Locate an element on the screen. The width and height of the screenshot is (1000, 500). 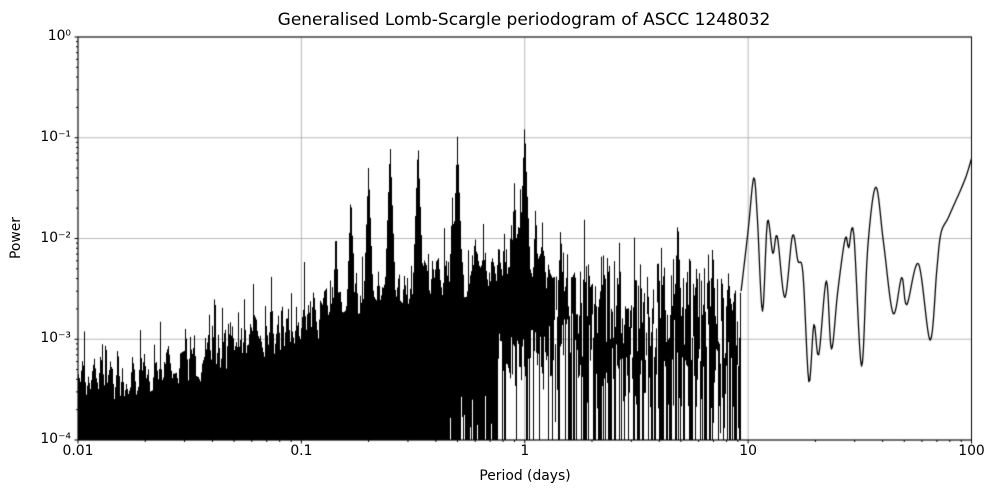
y-tick-label: 10⁻³ is located at coordinates (55, 338).